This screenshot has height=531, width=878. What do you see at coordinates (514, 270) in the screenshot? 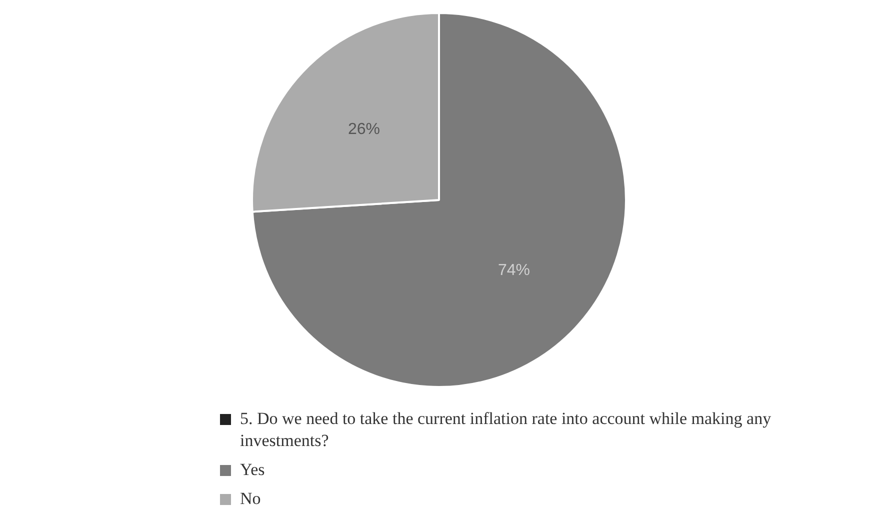
I see `data-label: 74%` at bounding box center [514, 270].